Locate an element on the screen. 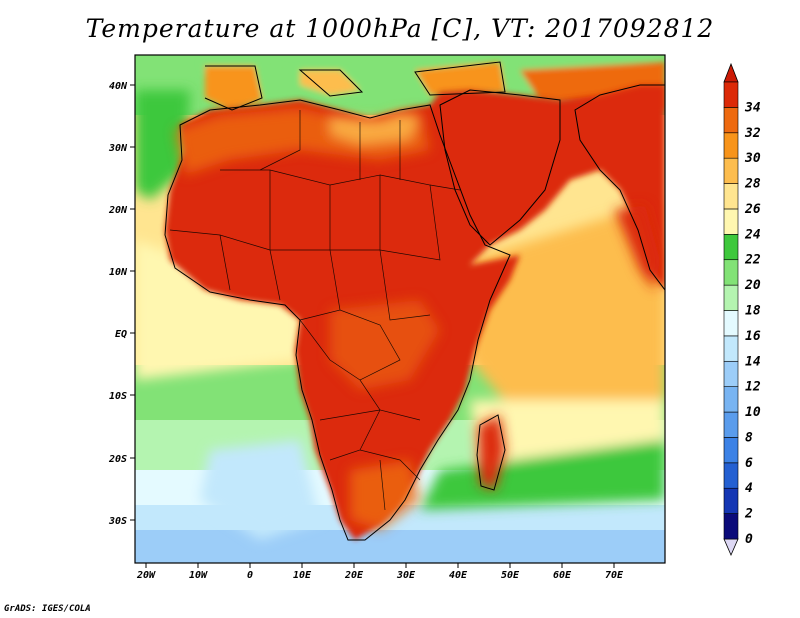 Image resolution: width=800 pixels, height=618 pixels. libya-coast is located at coordinates (375, 128).